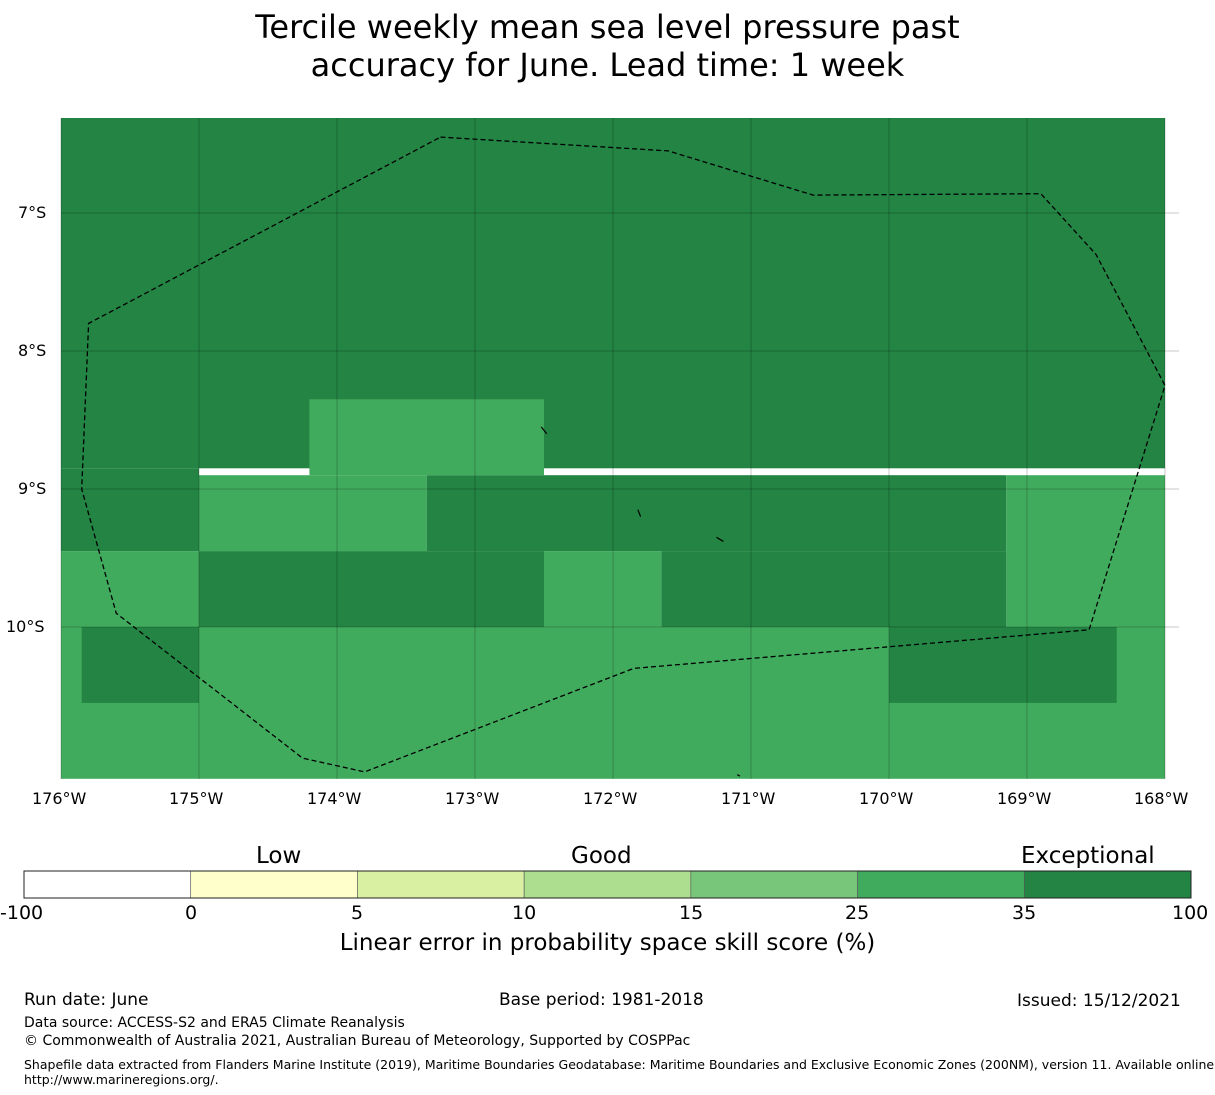 This screenshot has height=1095, width=1215. What do you see at coordinates (32, 350) in the screenshot?
I see `lat-label-8s: 8°S` at bounding box center [32, 350].